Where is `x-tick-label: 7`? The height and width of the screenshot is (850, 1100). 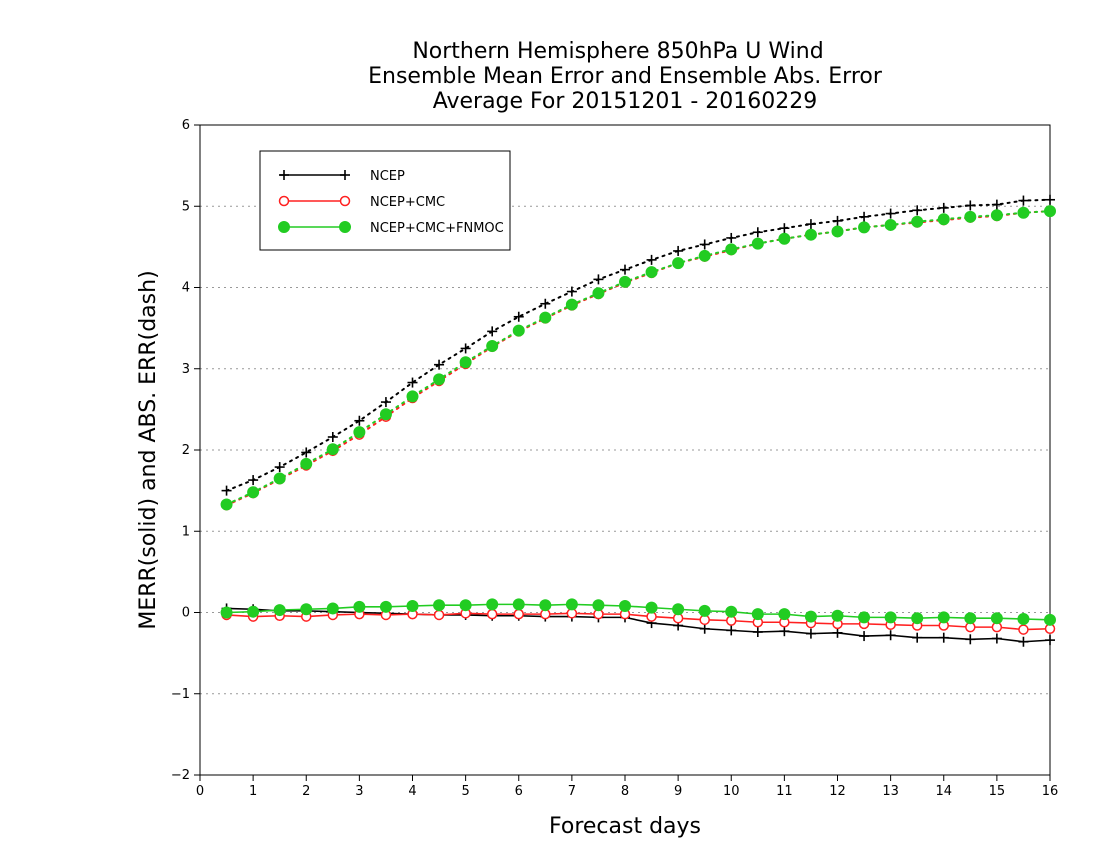 x-tick-label: 7 is located at coordinates (572, 791).